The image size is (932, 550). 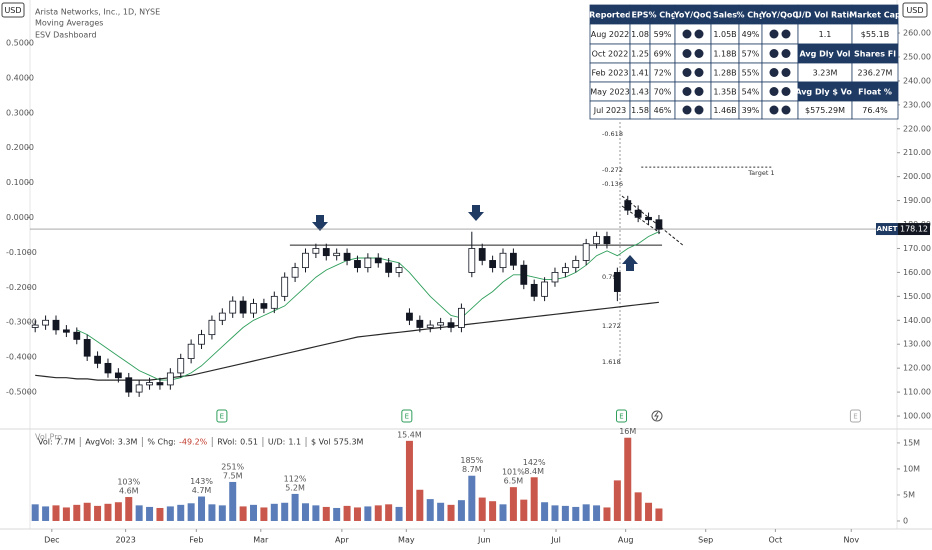 What do you see at coordinates (917, 80) in the screenshot?
I see `y-tick-label: 240.00` at bounding box center [917, 80].